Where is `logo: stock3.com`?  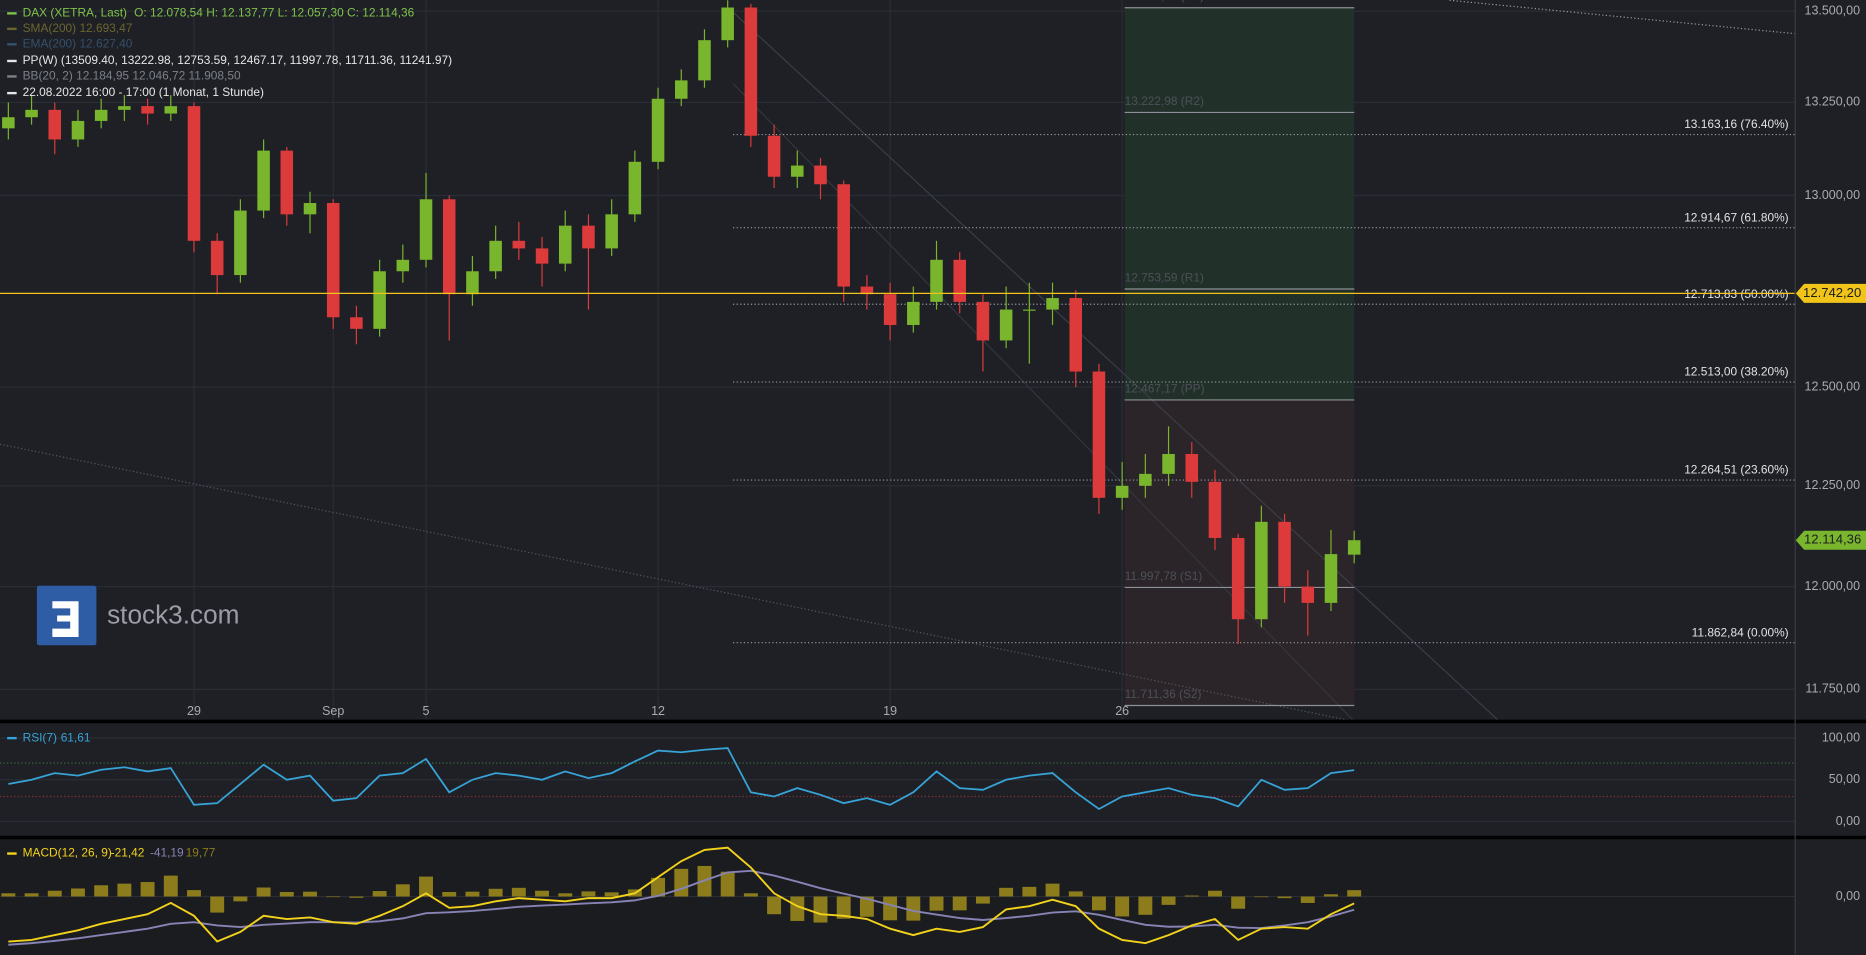
logo: stock3.com is located at coordinates (137, 615).